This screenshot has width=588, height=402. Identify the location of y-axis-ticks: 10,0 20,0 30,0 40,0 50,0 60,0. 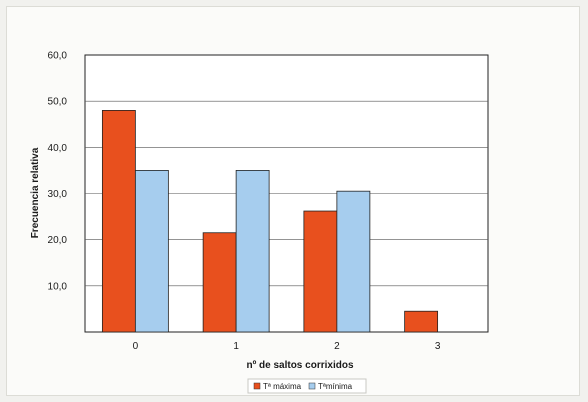
(58, 172).